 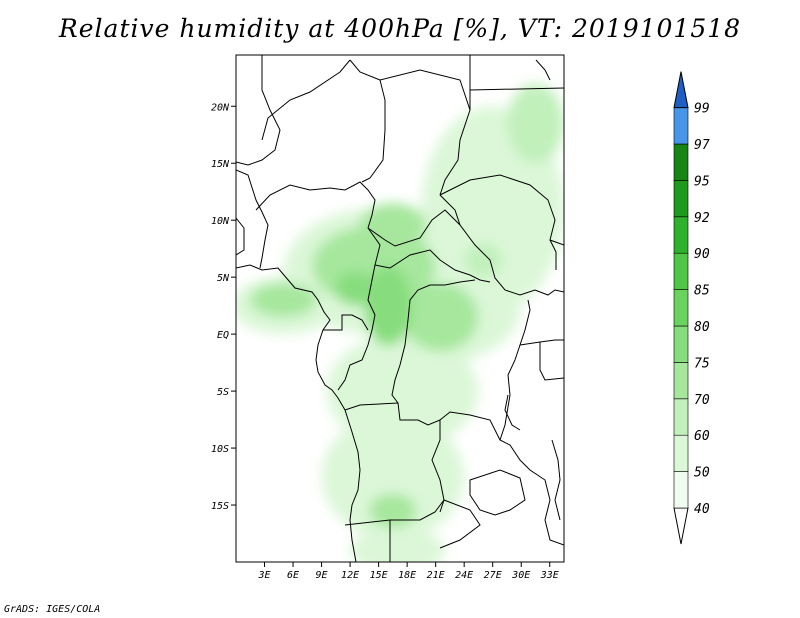 What do you see at coordinates (220, 164) in the screenshot?
I see `lat-tick-label: 15N` at bounding box center [220, 164].